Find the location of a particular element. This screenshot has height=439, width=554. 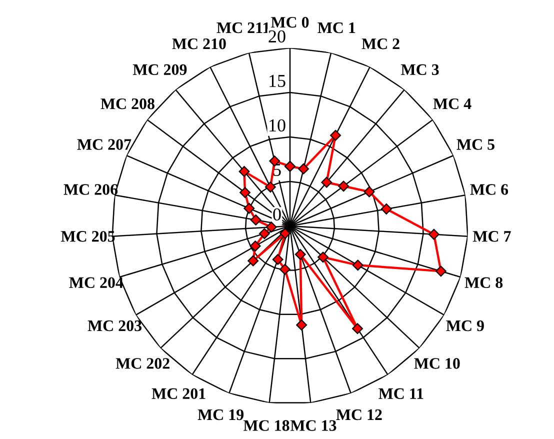

spoke-label: MC 2 is located at coordinates (381, 44).